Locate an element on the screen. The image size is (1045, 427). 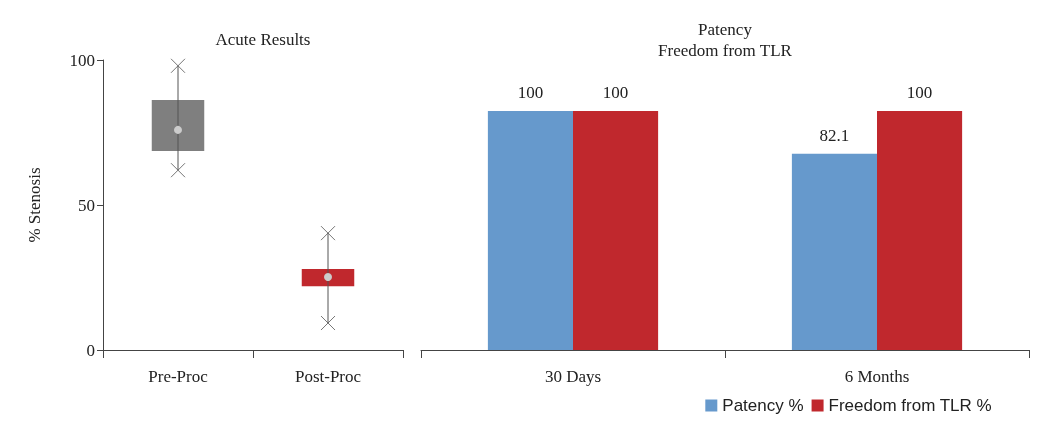
x-tick-label: 30 Days is located at coordinates (573, 376).